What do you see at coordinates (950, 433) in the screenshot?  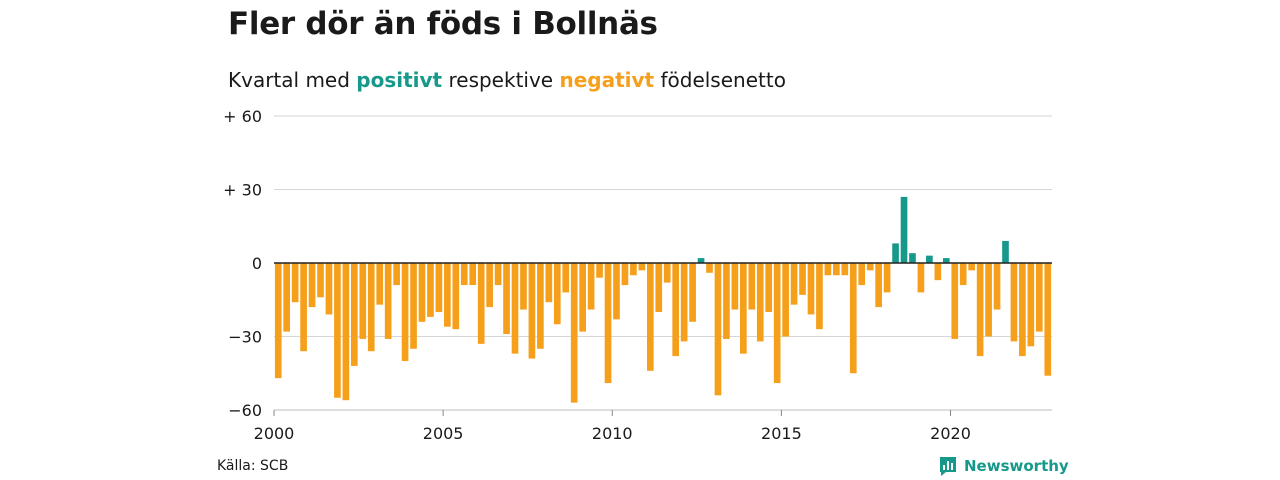 I see `x-tick-label: 2020` at bounding box center [950, 433].